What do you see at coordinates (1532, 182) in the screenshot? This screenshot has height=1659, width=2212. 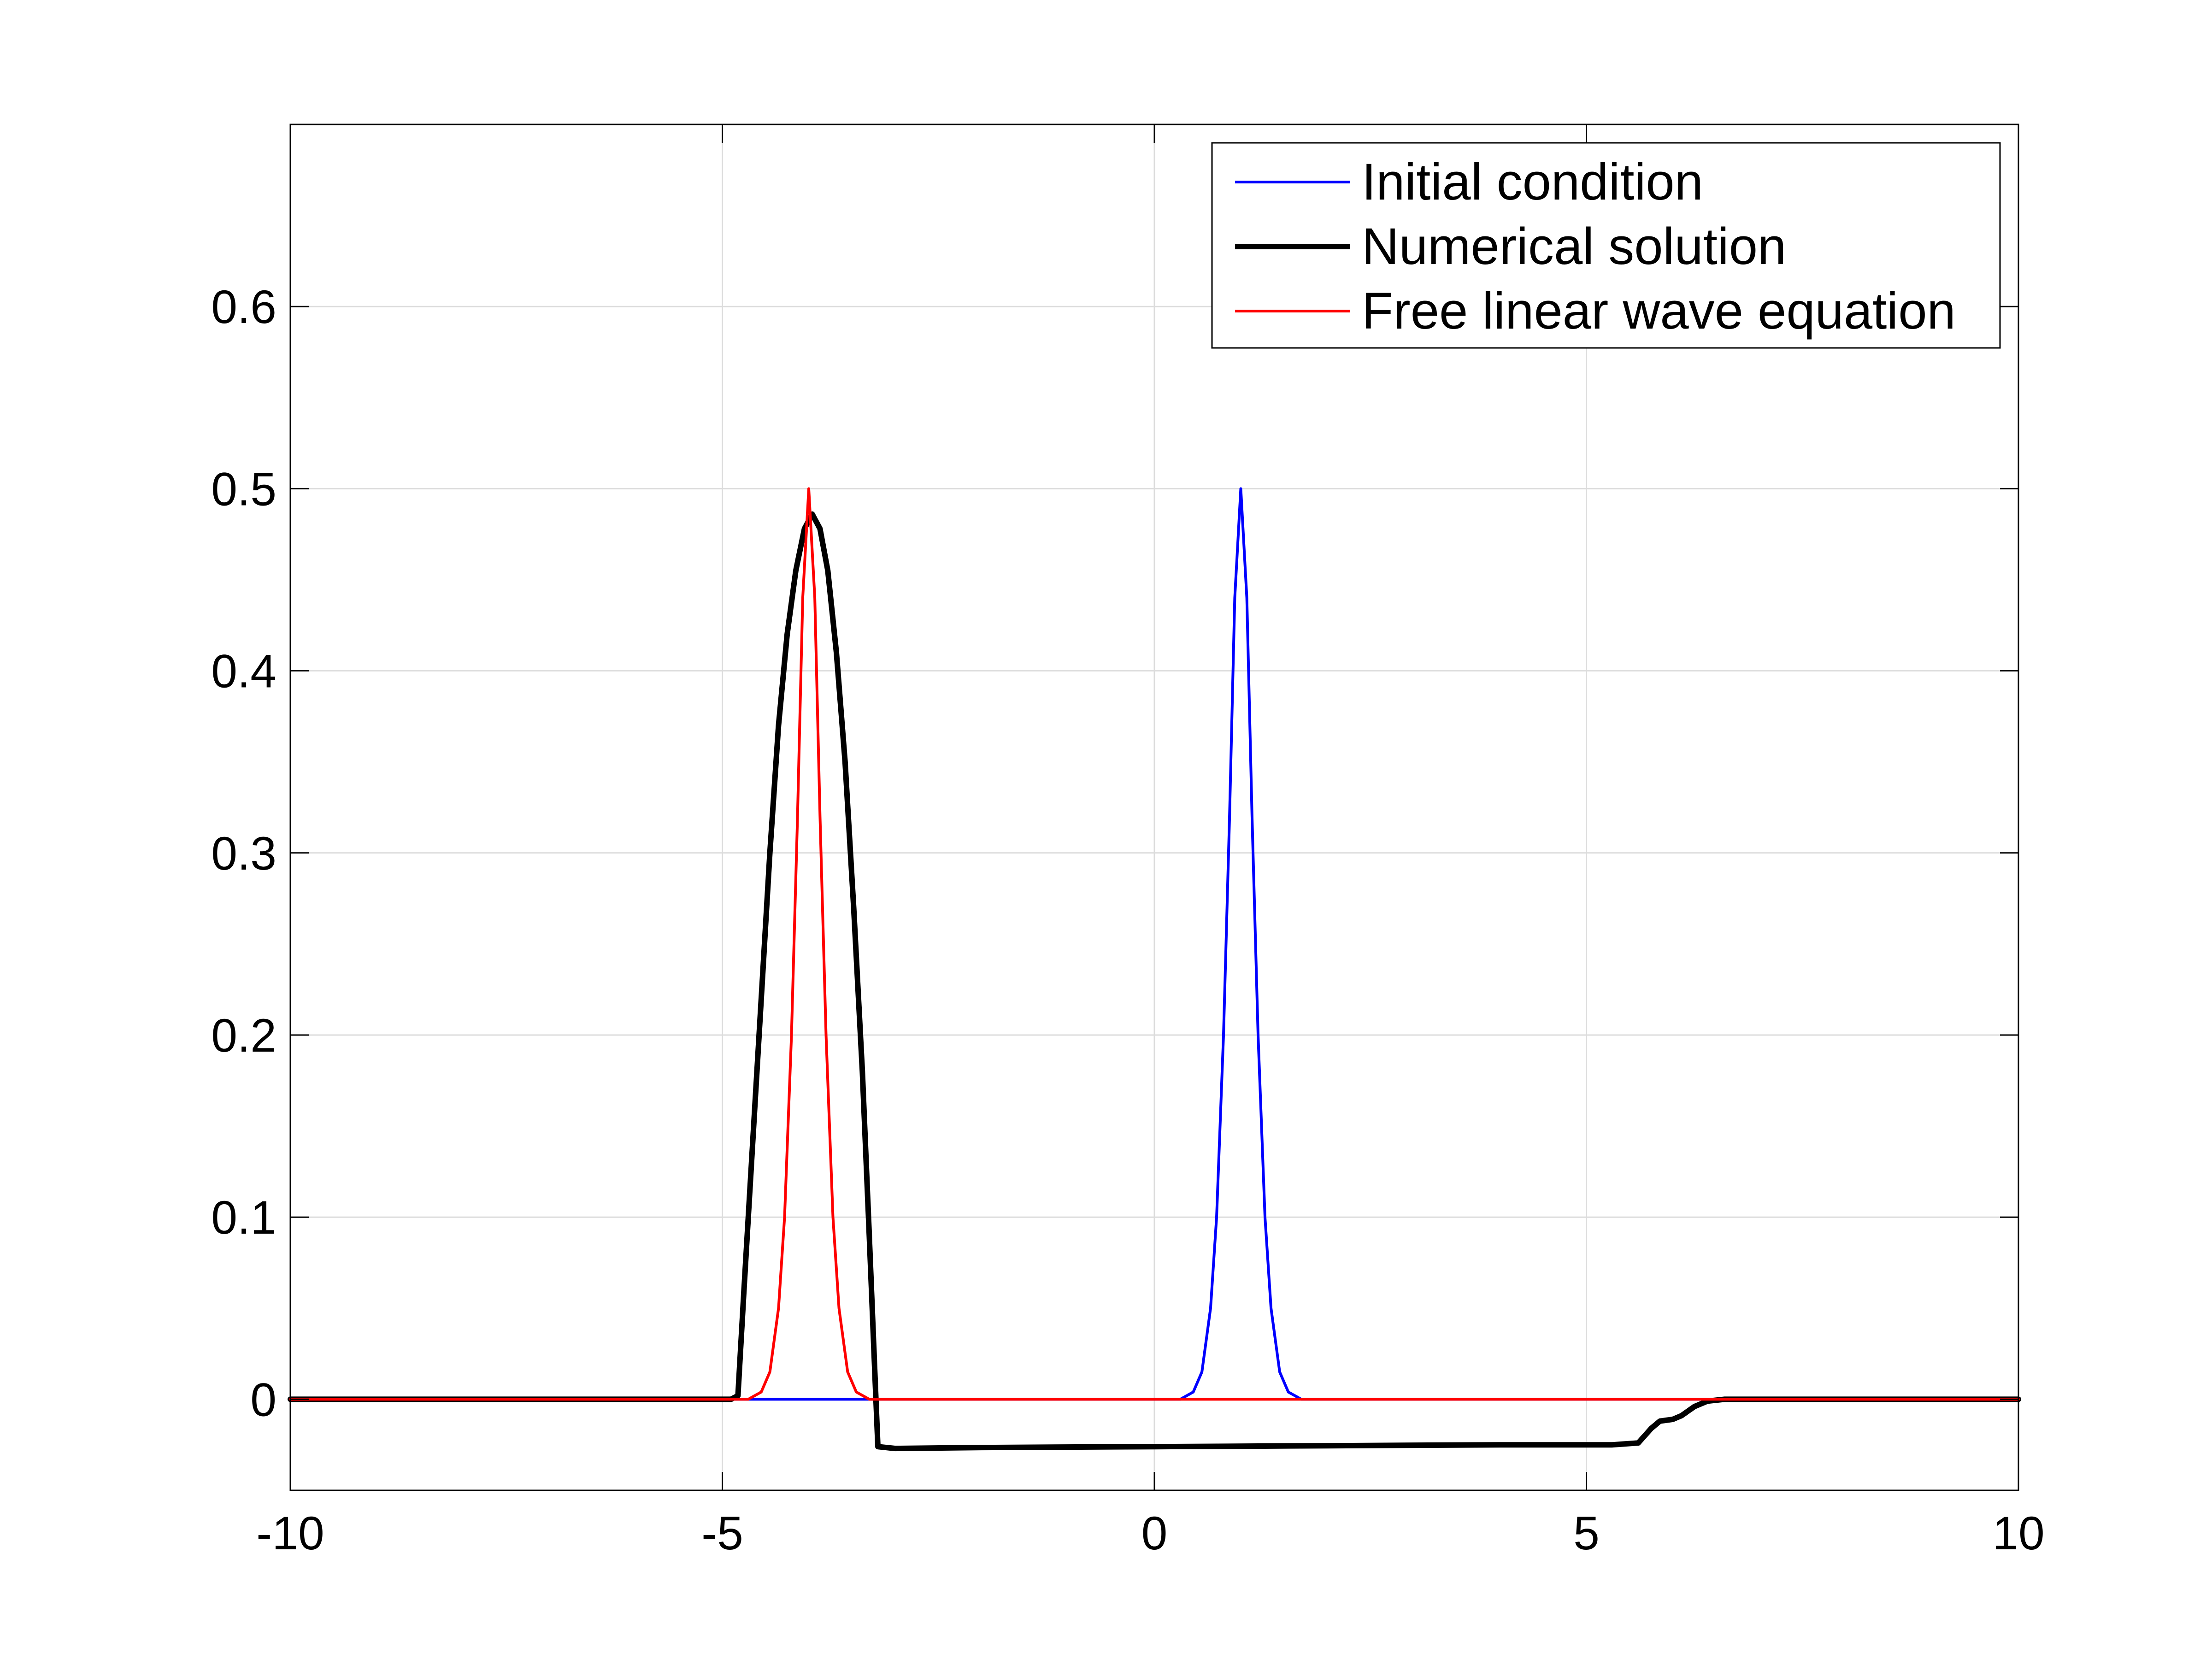 I see `legend-label-initial-condition: Initial condition` at bounding box center [1532, 182].